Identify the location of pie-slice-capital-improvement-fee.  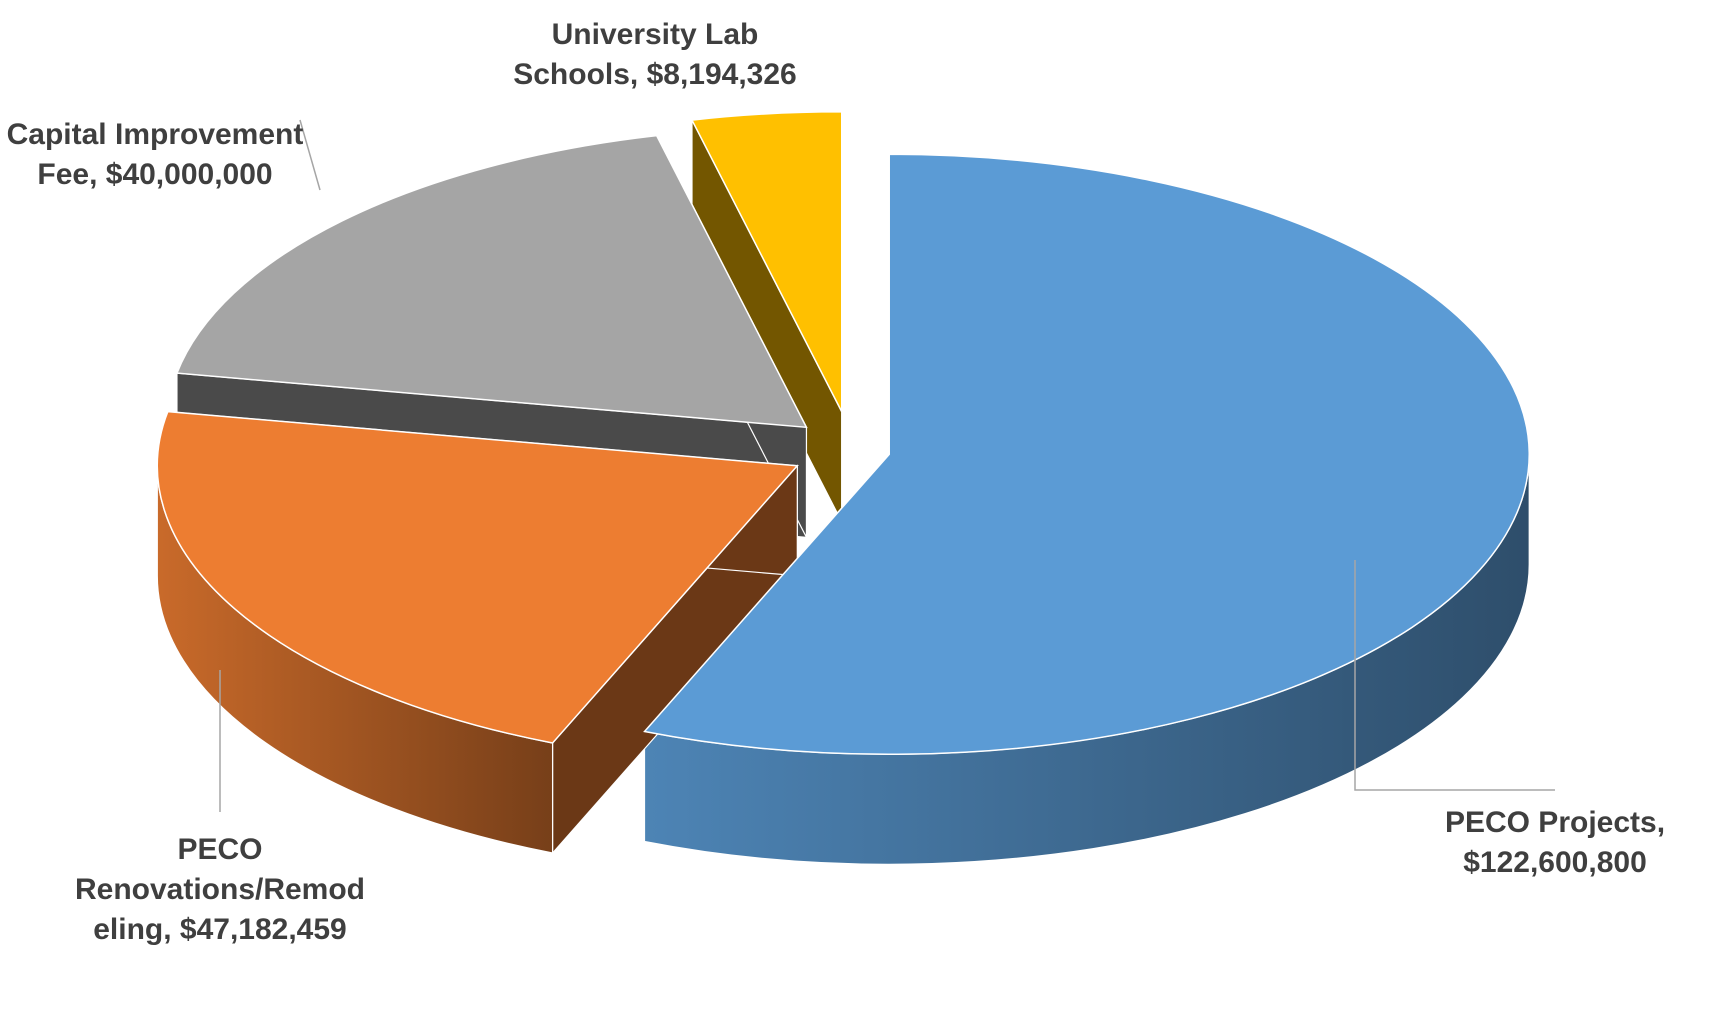
(491, 281).